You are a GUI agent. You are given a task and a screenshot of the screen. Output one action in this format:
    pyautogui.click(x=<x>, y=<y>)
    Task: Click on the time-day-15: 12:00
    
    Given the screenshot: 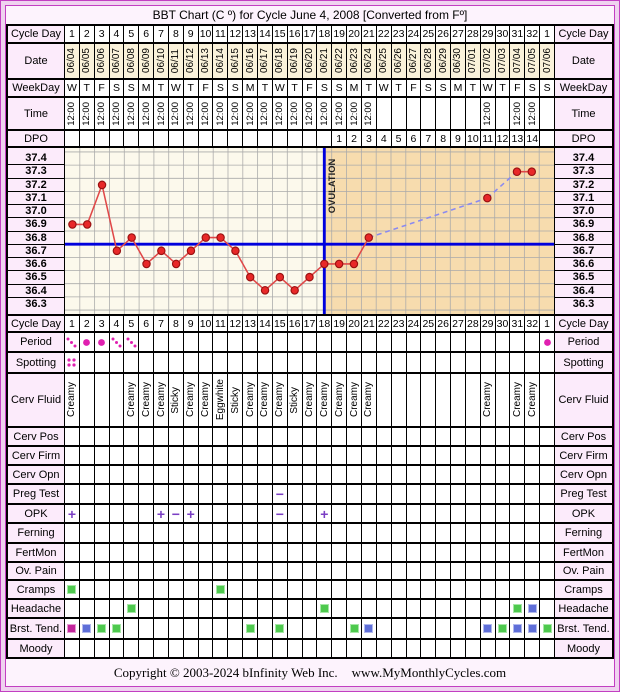 What is the action you would take?
    pyautogui.click(x=280, y=113)
    